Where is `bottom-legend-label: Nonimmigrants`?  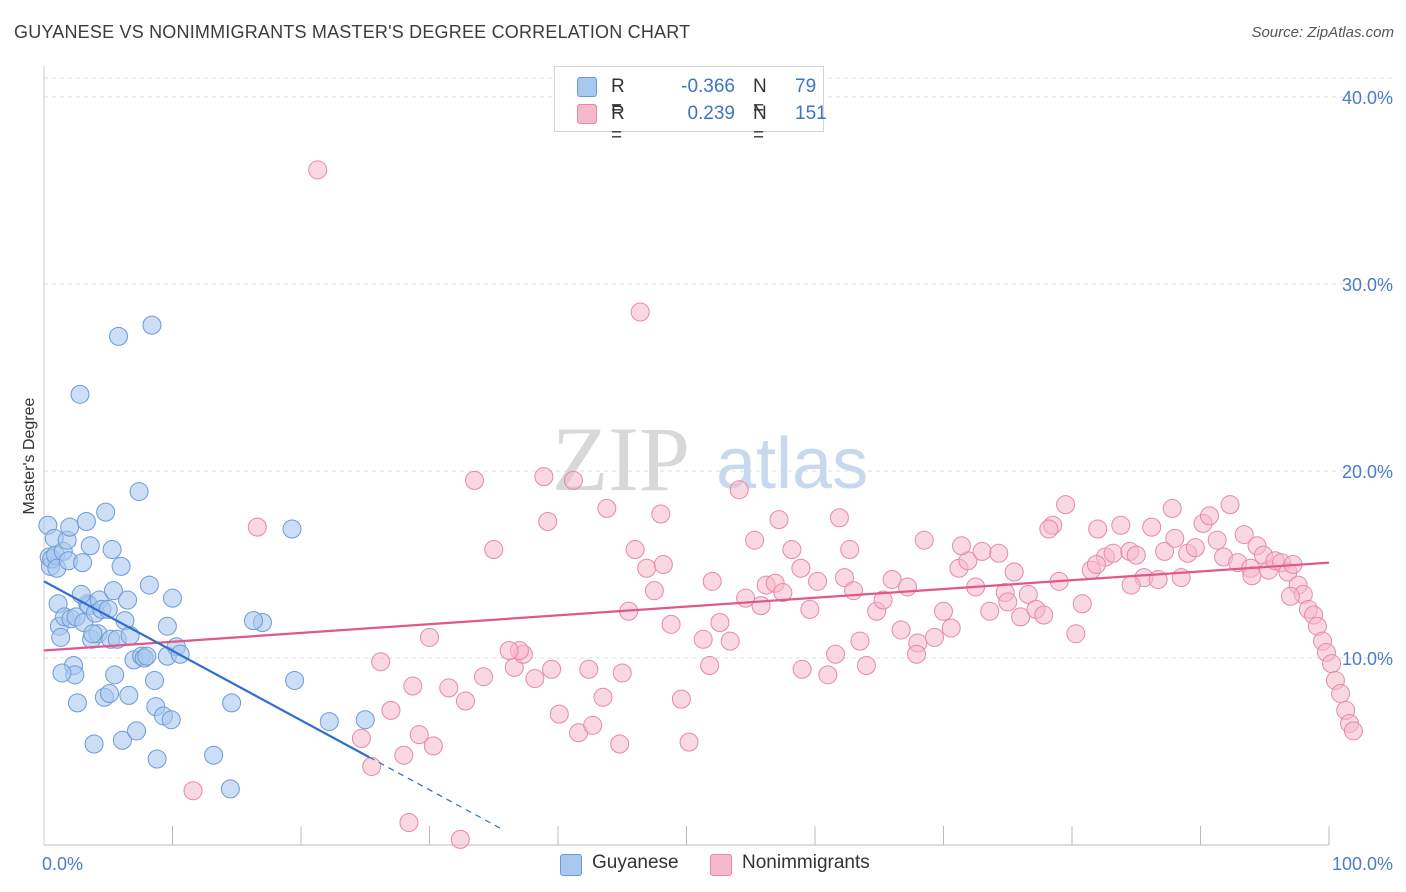
bottom-legend-label: Nonimmigrants is located at coordinates (806, 862).